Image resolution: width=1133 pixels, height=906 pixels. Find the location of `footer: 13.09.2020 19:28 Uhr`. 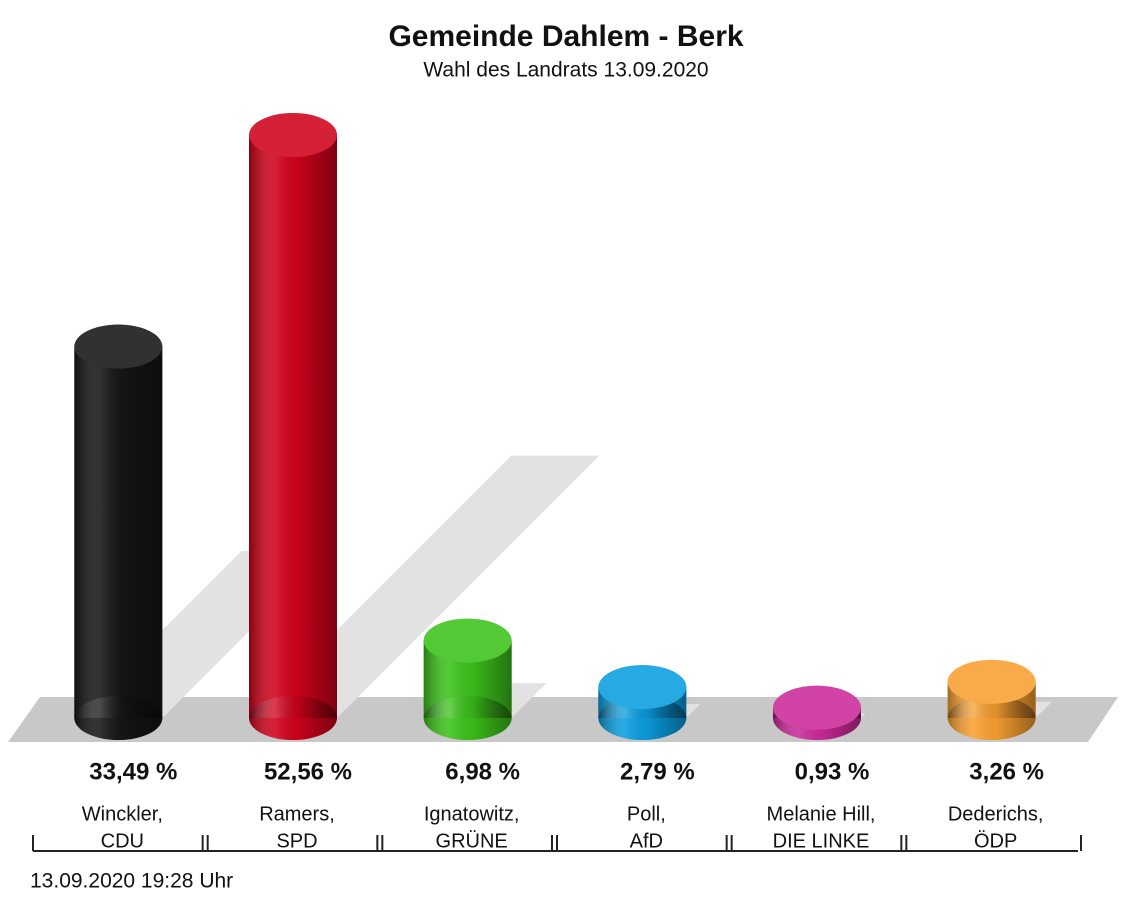

footer: 13.09.2020 19:28 Uhr is located at coordinates (131, 881).